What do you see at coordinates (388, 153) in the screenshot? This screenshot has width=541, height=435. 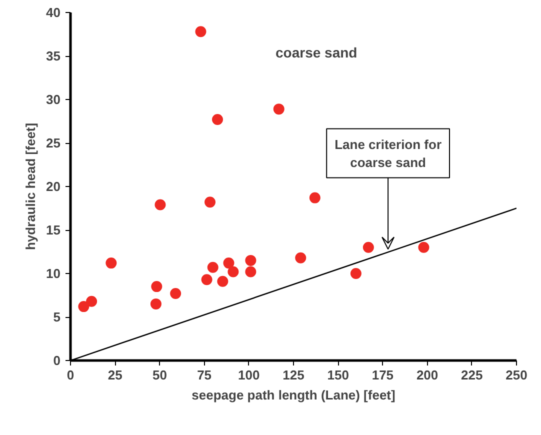 I see `annotation: Lane criterion for coarse sand` at bounding box center [388, 153].